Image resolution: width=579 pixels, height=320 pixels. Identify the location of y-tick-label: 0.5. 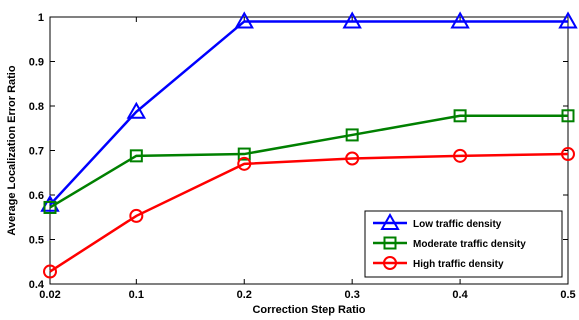
(36, 241).